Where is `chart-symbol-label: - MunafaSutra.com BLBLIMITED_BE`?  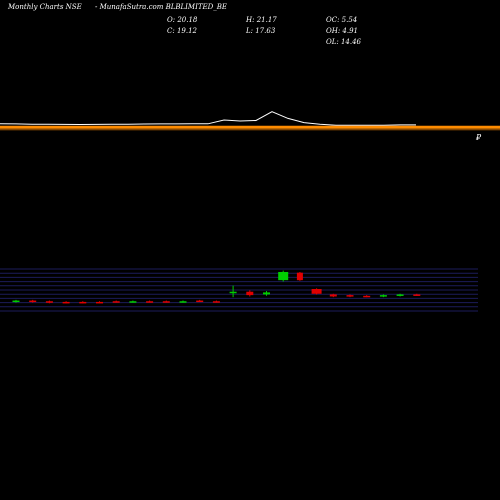 chart-symbol-label: - MunafaSutra.com BLBLIMITED_BE is located at coordinates (161, 7).